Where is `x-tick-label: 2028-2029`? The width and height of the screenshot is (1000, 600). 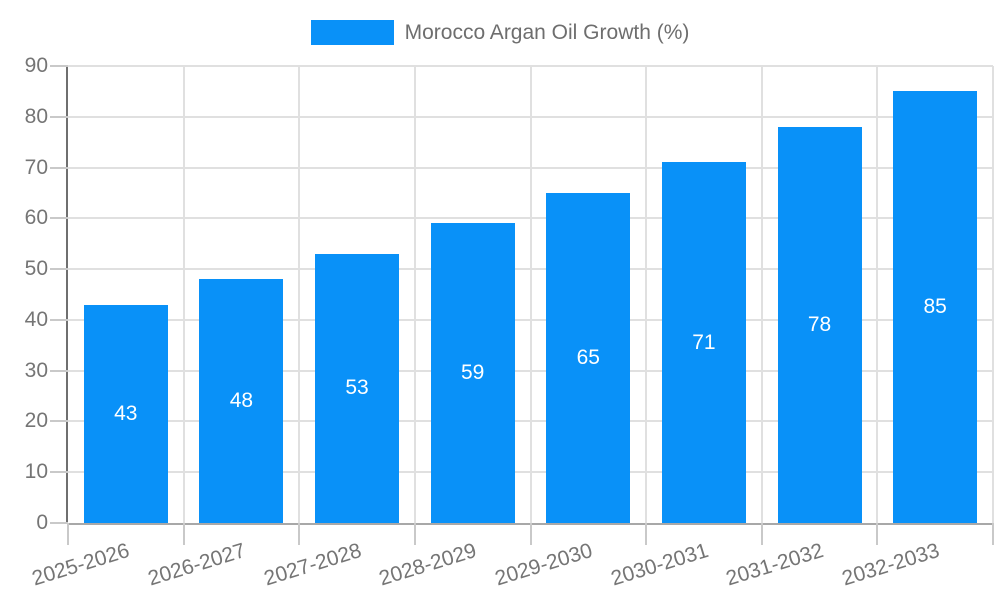
x-tick-label: 2028-2029 is located at coordinates (428, 565).